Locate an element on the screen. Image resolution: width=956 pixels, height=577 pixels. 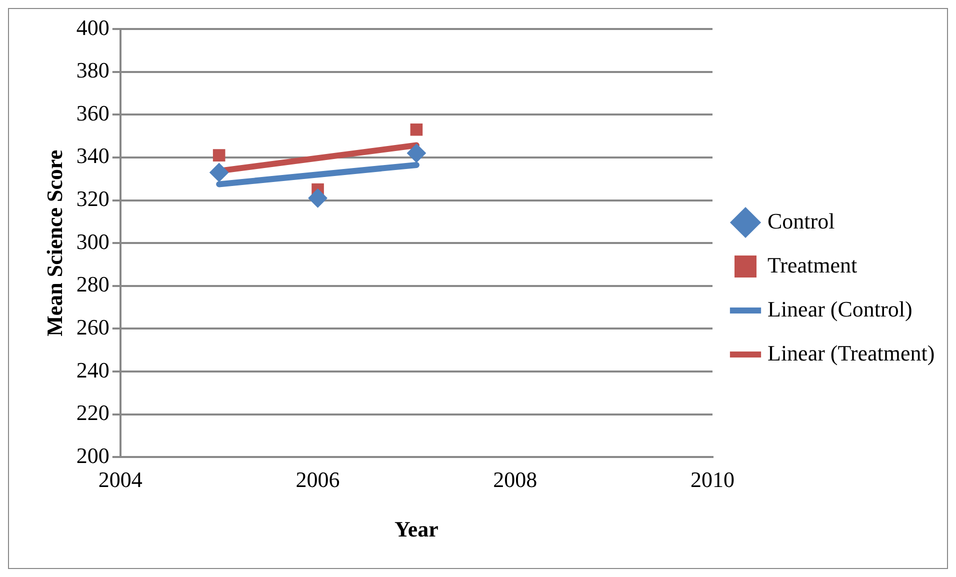
x-tick-label: 2006 is located at coordinates (318, 479).